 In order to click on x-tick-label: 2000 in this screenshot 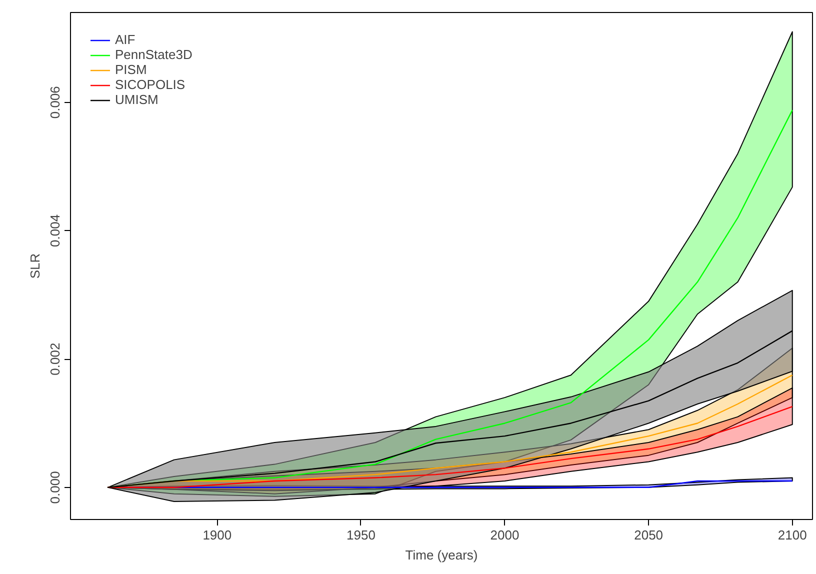, I will do `click(505, 535)`.